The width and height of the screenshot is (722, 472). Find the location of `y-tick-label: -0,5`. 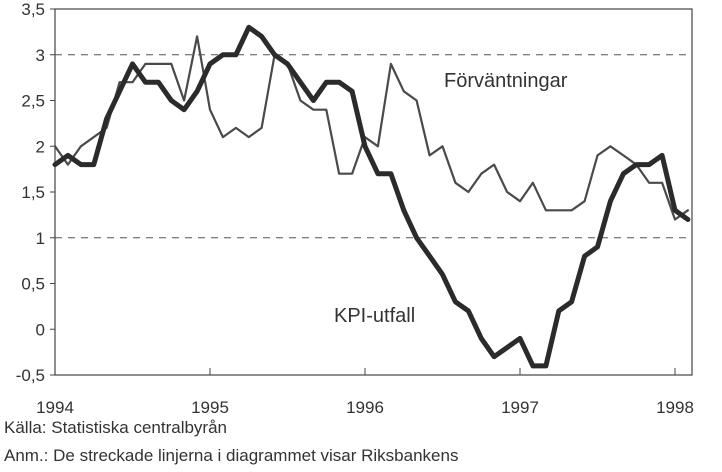

y-tick-label: -0,5 is located at coordinates (30, 375).